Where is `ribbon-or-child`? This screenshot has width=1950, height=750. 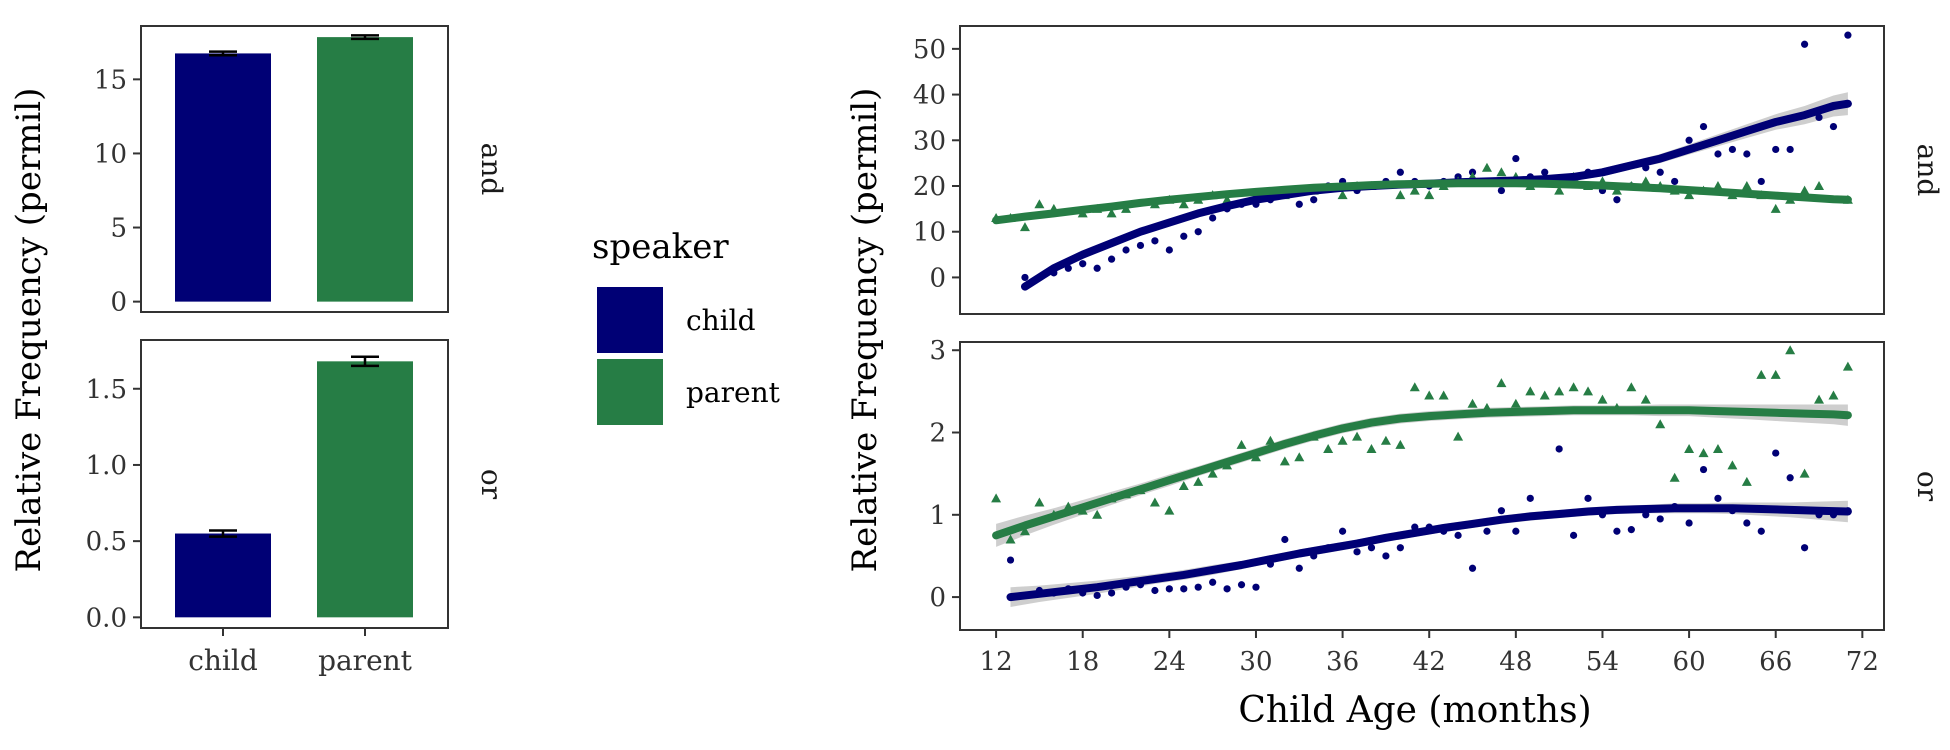
ribbon-or-child is located at coordinates (1429, 553).